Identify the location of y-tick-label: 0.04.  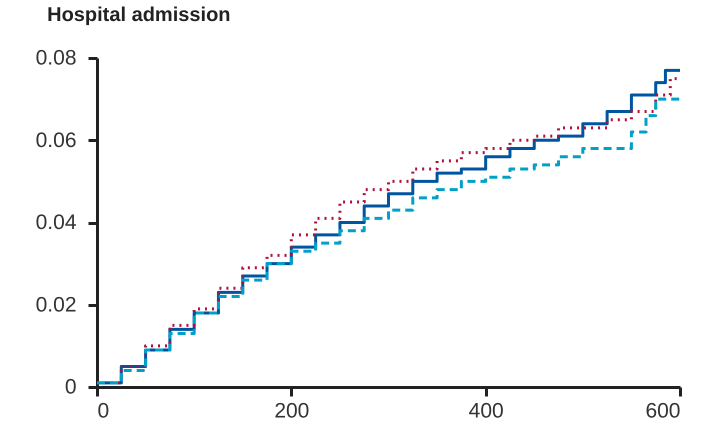
(56, 222).